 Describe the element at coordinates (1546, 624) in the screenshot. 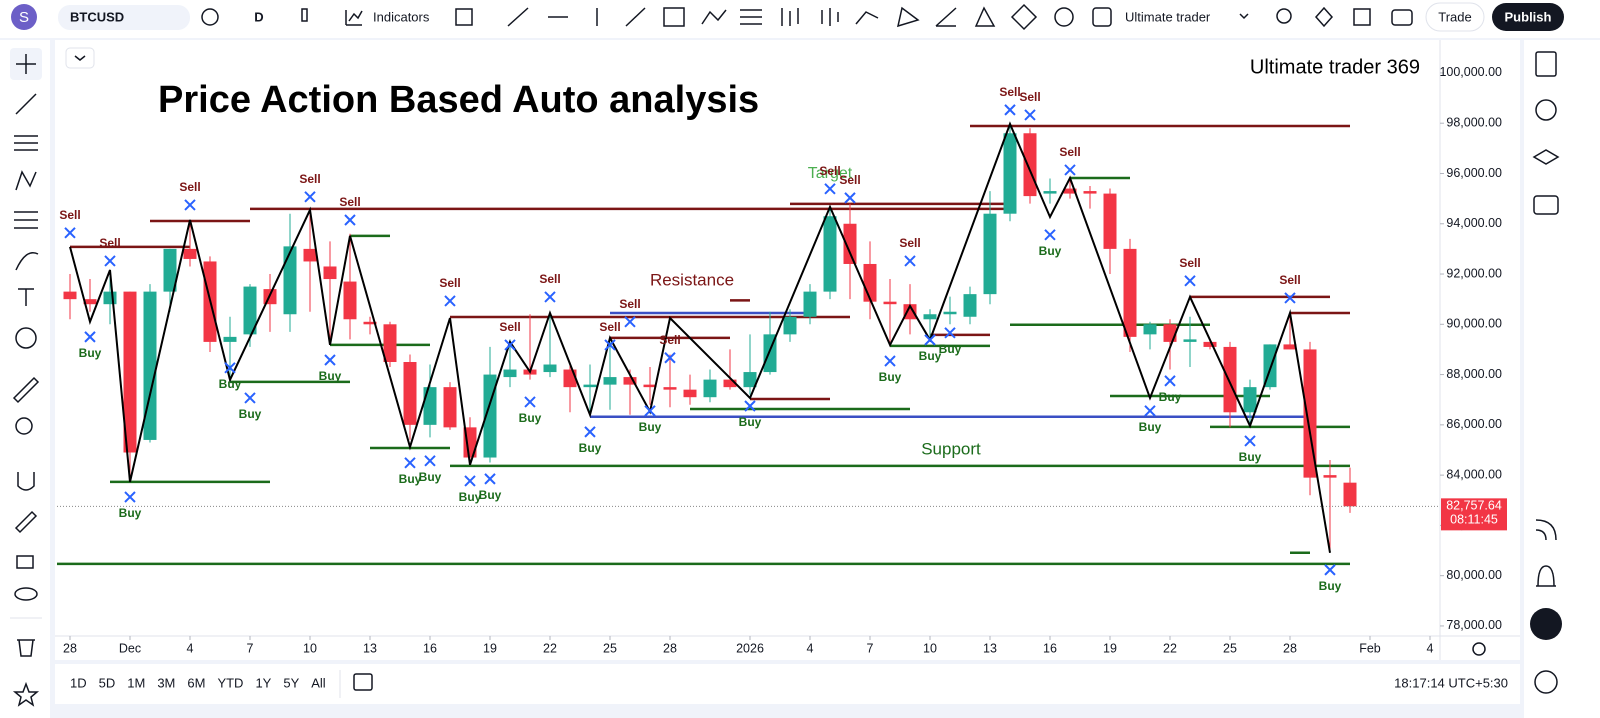

I see `apps-button` at that location.